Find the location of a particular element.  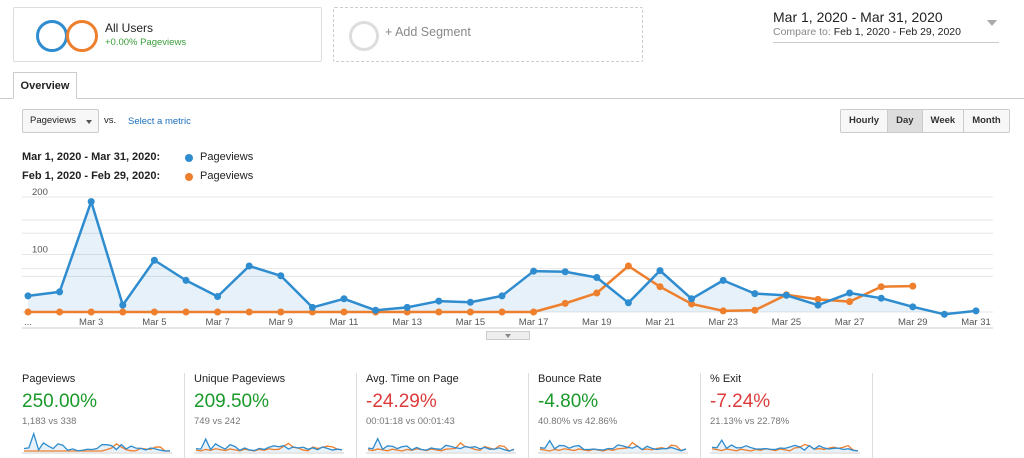

kpi-compare: 00:01:18 vs 00:01:43 is located at coordinates (410, 421).